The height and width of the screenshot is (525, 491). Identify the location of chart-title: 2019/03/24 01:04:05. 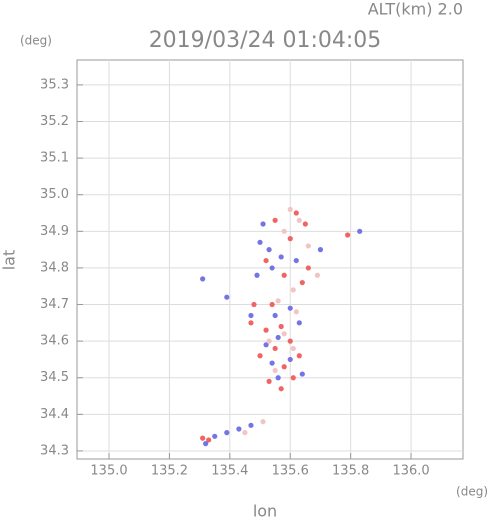
(265, 40).